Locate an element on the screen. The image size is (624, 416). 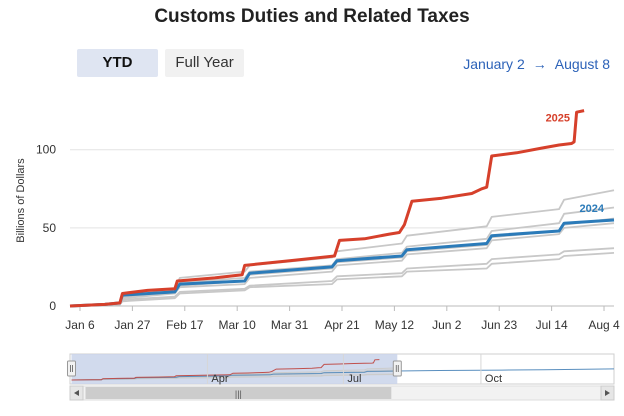
date-range: January 2 → August 8 is located at coordinates (536, 64).